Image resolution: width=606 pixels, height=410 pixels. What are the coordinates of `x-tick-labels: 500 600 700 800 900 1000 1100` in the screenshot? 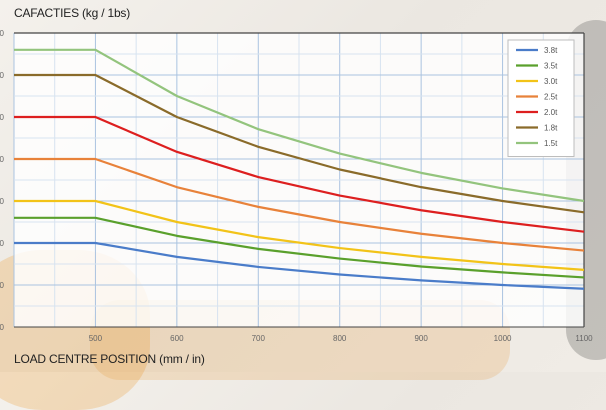 It's located at (341, 338).